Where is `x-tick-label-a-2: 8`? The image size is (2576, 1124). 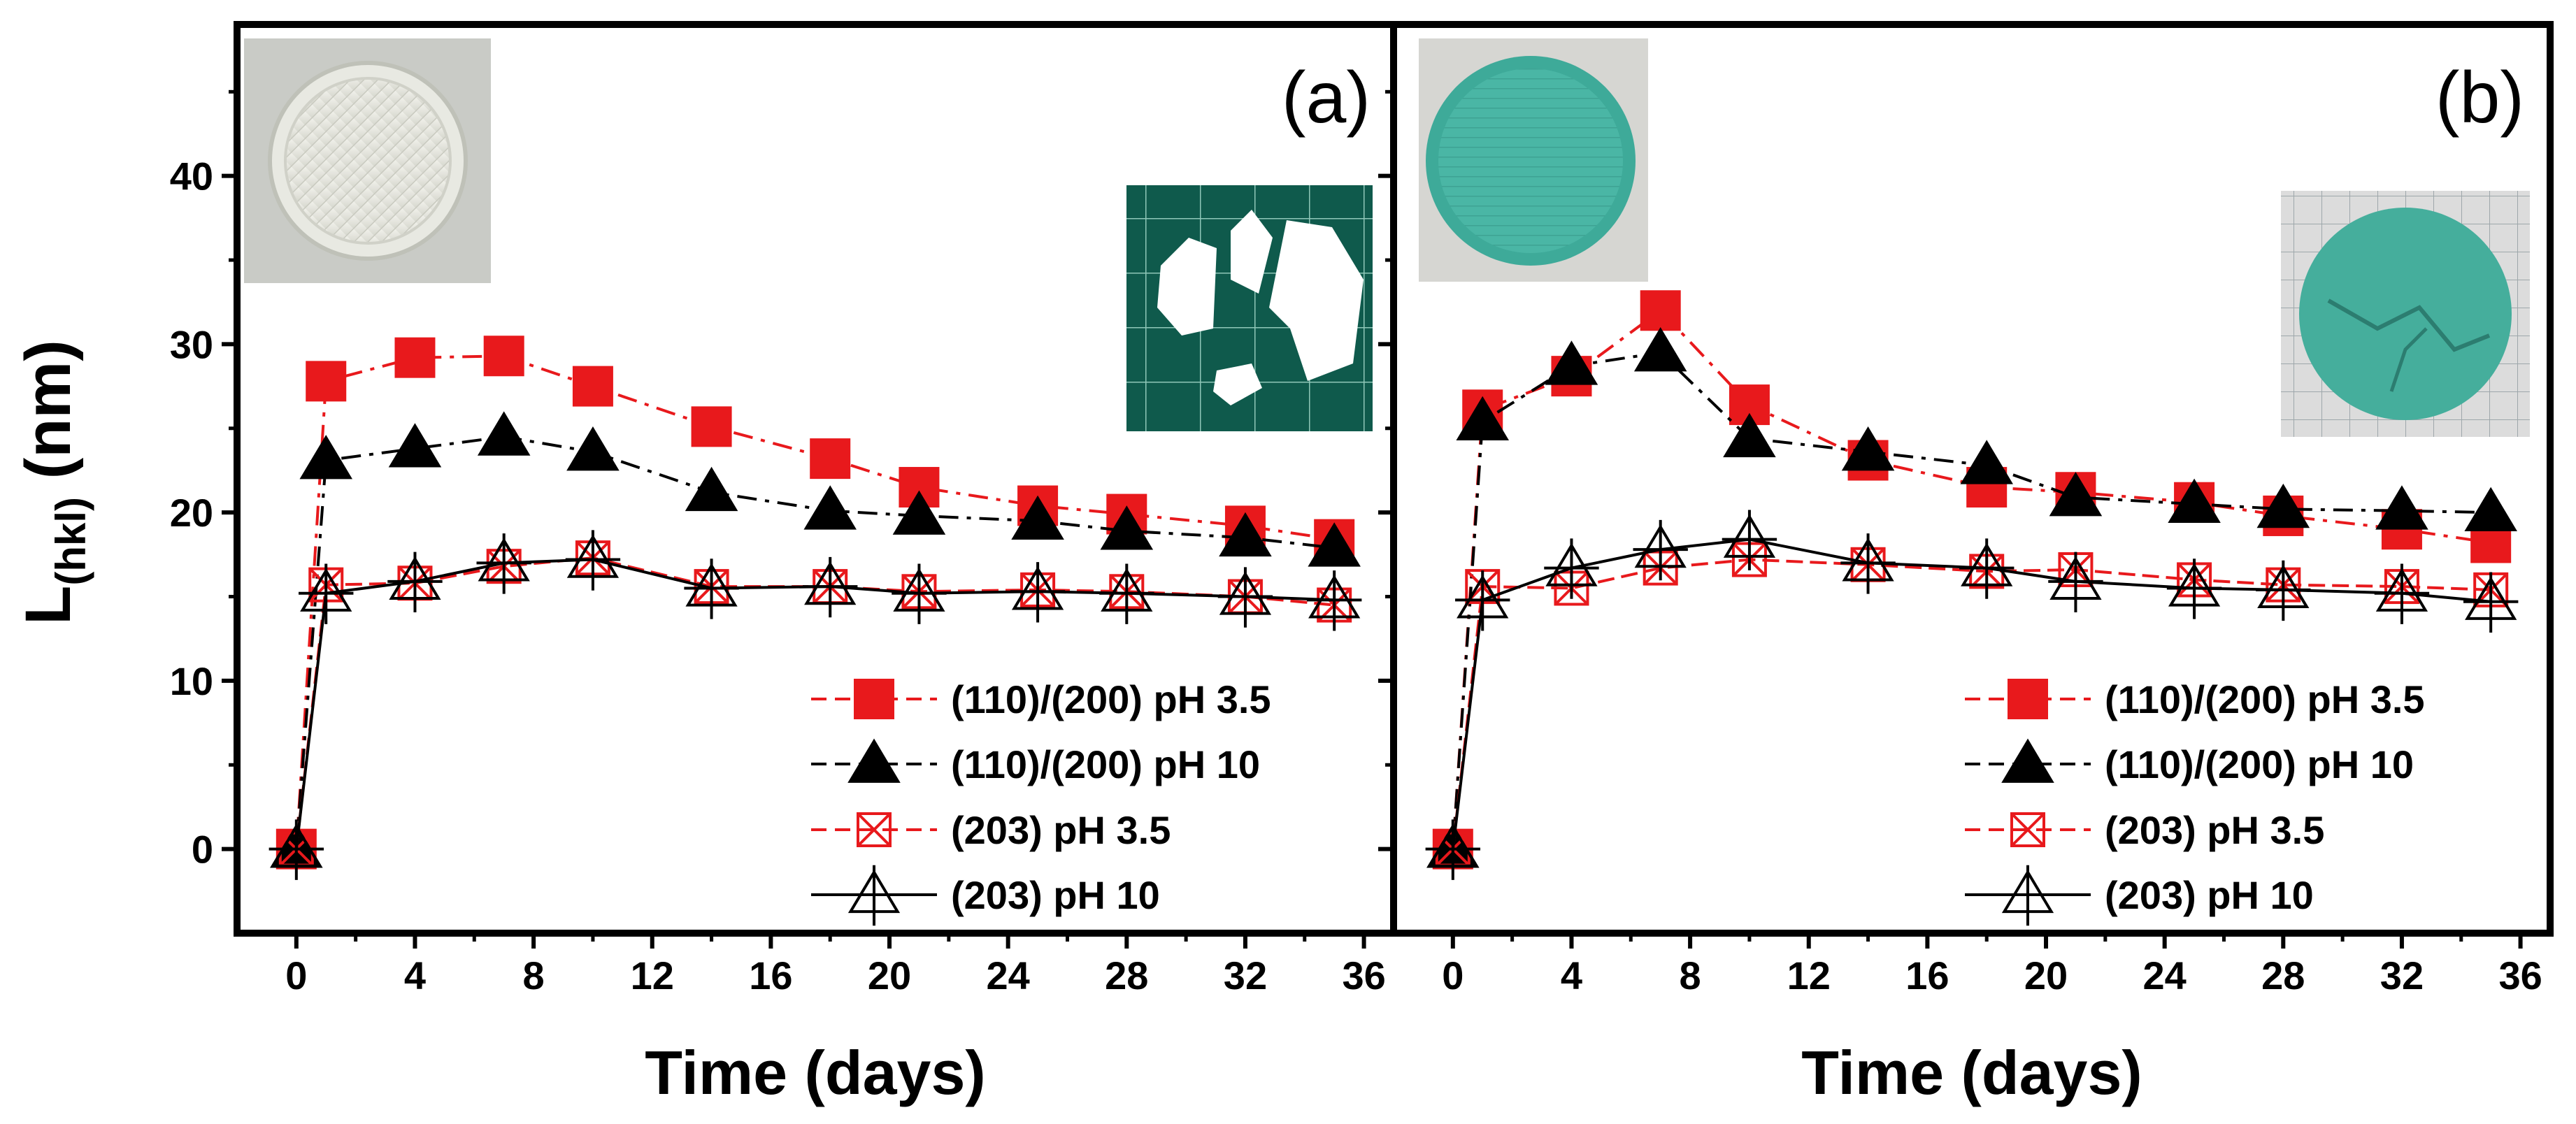 x-tick-label-a-2: 8 is located at coordinates (534, 975).